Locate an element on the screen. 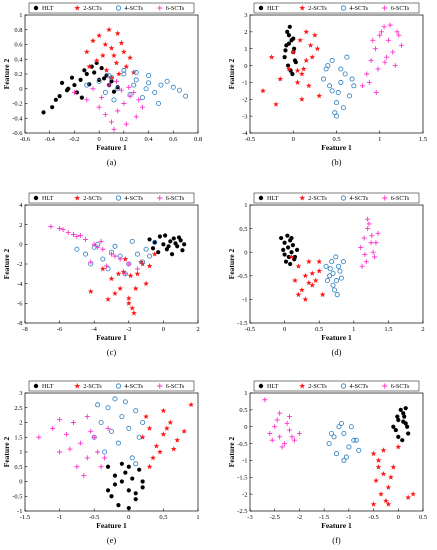 The height and width of the screenshot is (550, 437). x-tick-label: -1 is located at coordinates (348, 517).